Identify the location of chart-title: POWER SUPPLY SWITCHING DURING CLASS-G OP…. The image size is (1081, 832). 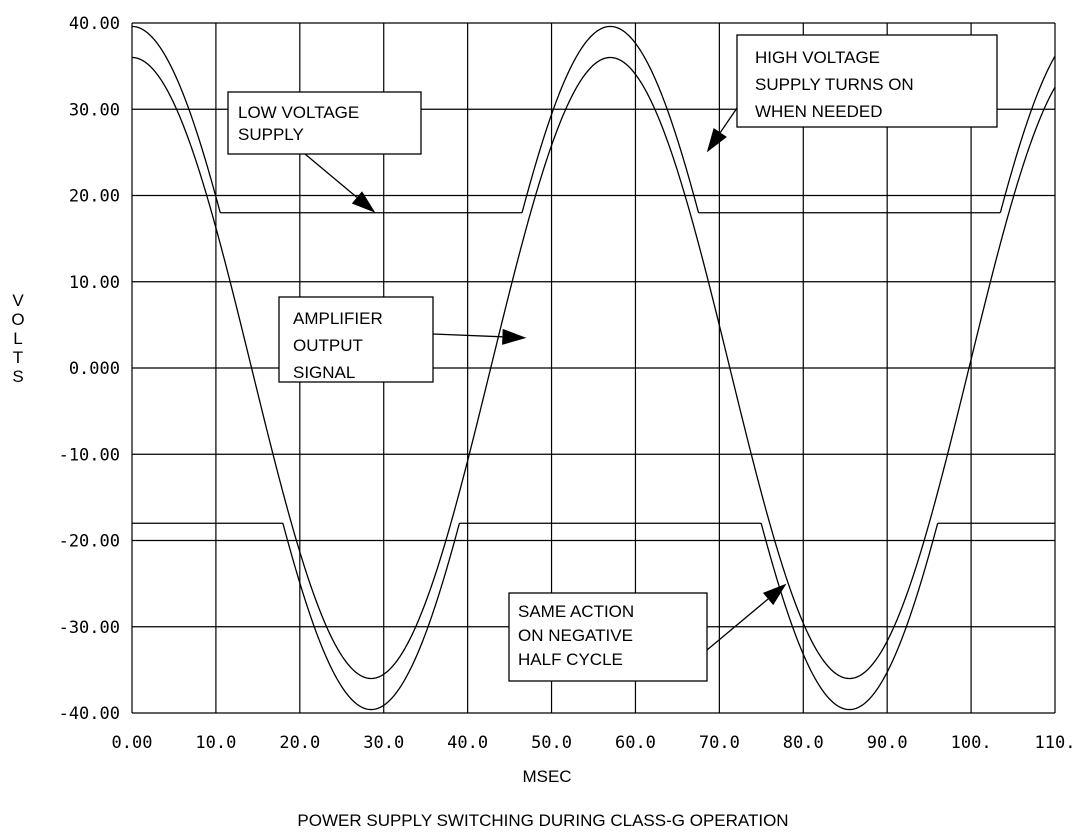
(542, 820).